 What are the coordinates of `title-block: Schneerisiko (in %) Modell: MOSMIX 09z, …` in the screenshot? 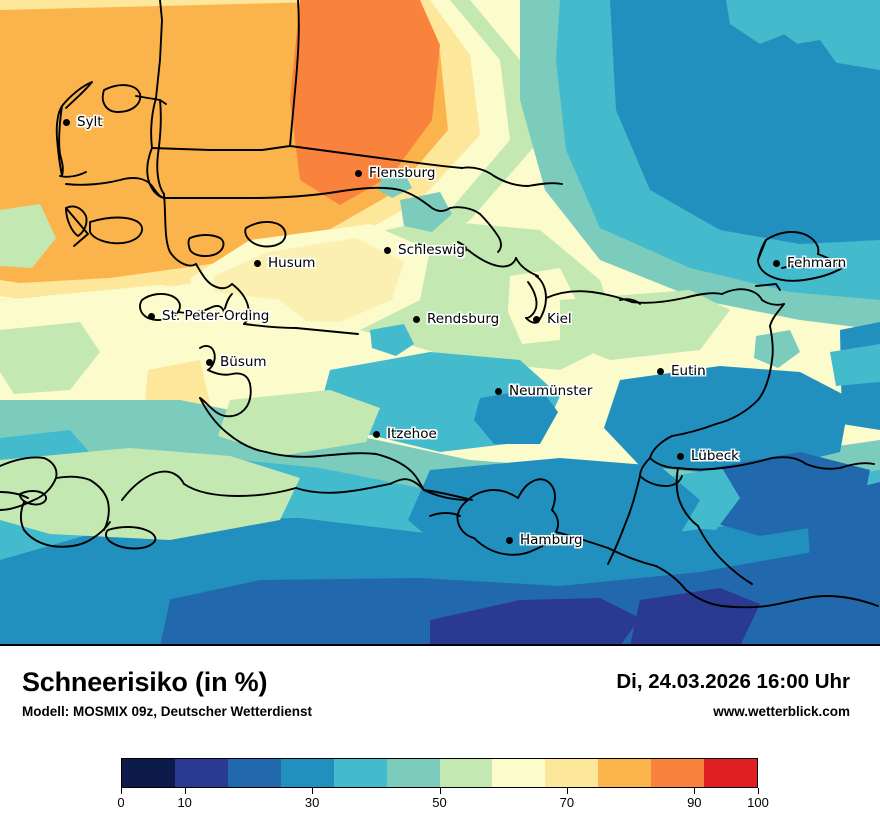 It's located at (167, 693).